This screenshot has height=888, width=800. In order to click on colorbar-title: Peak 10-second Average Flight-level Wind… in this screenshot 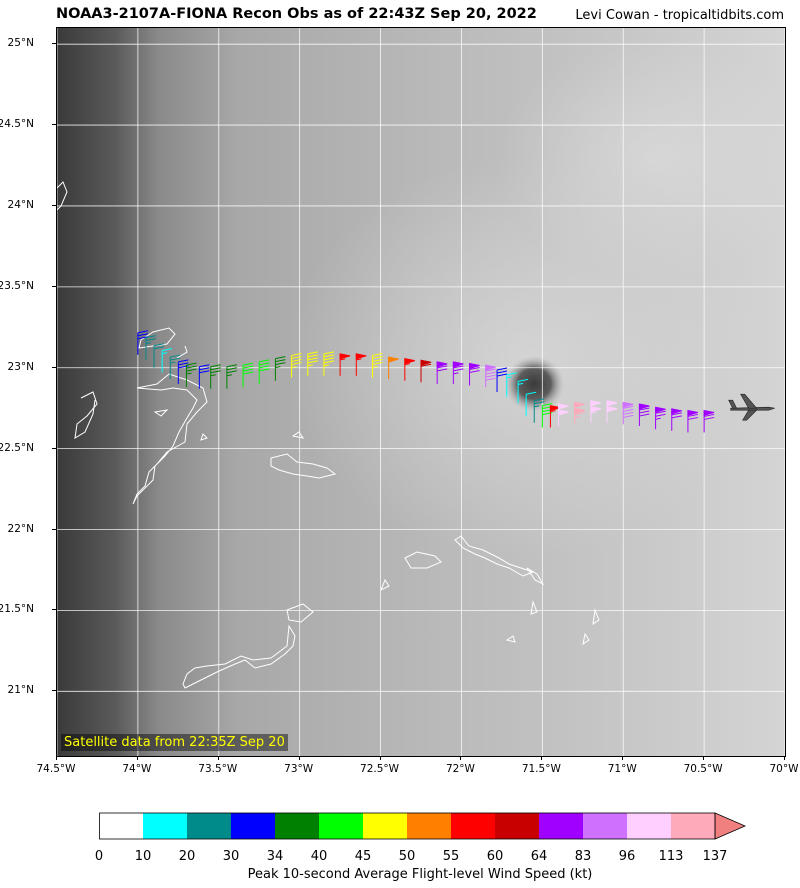, I will do `click(420, 874)`.